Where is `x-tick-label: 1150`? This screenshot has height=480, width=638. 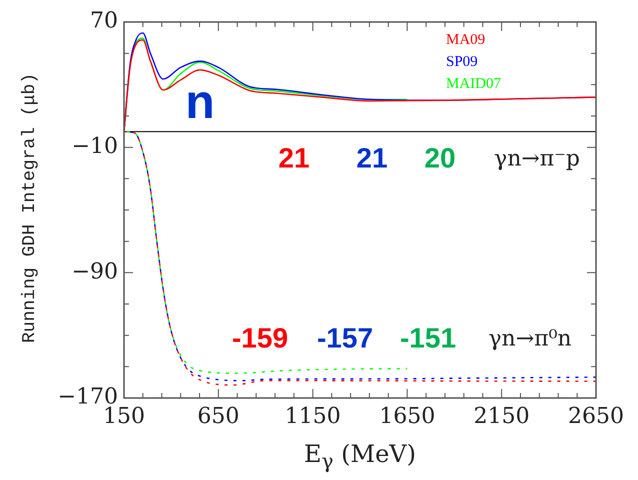 x-tick-label: 1150 is located at coordinates (312, 416).